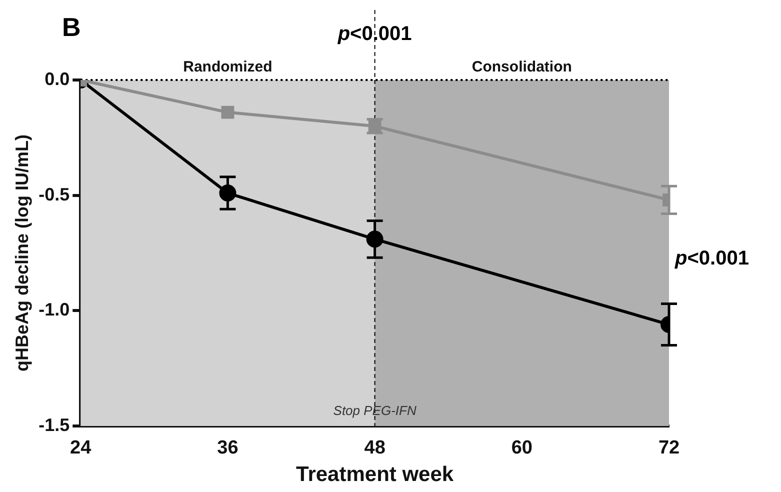  Describe the element at coordinates (227, 67) in the screenshot. I see `band-label: Randomized` at that location.